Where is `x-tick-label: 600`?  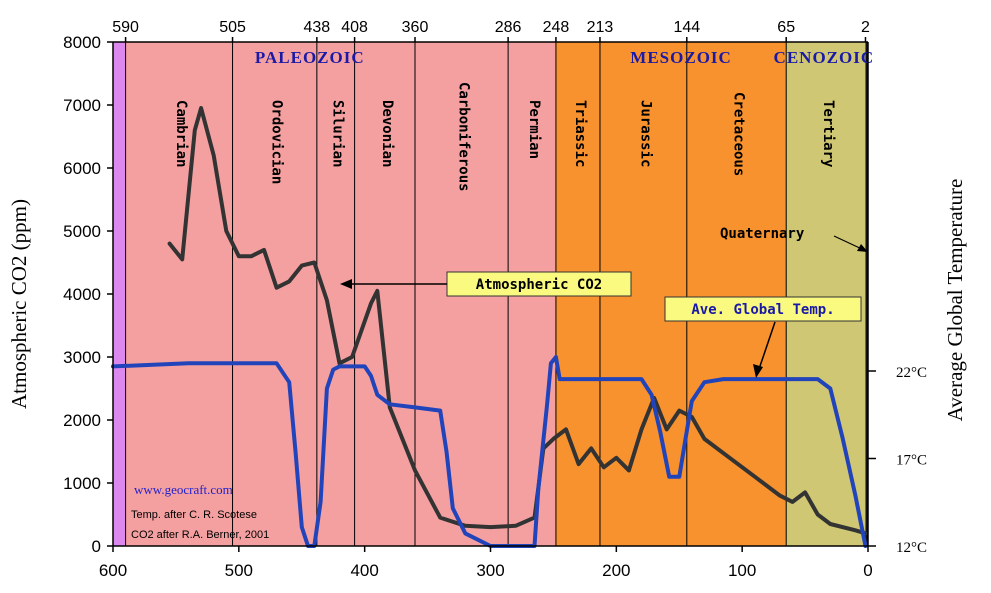 x-tick-label: 600 is located at coordinates (113, 570).